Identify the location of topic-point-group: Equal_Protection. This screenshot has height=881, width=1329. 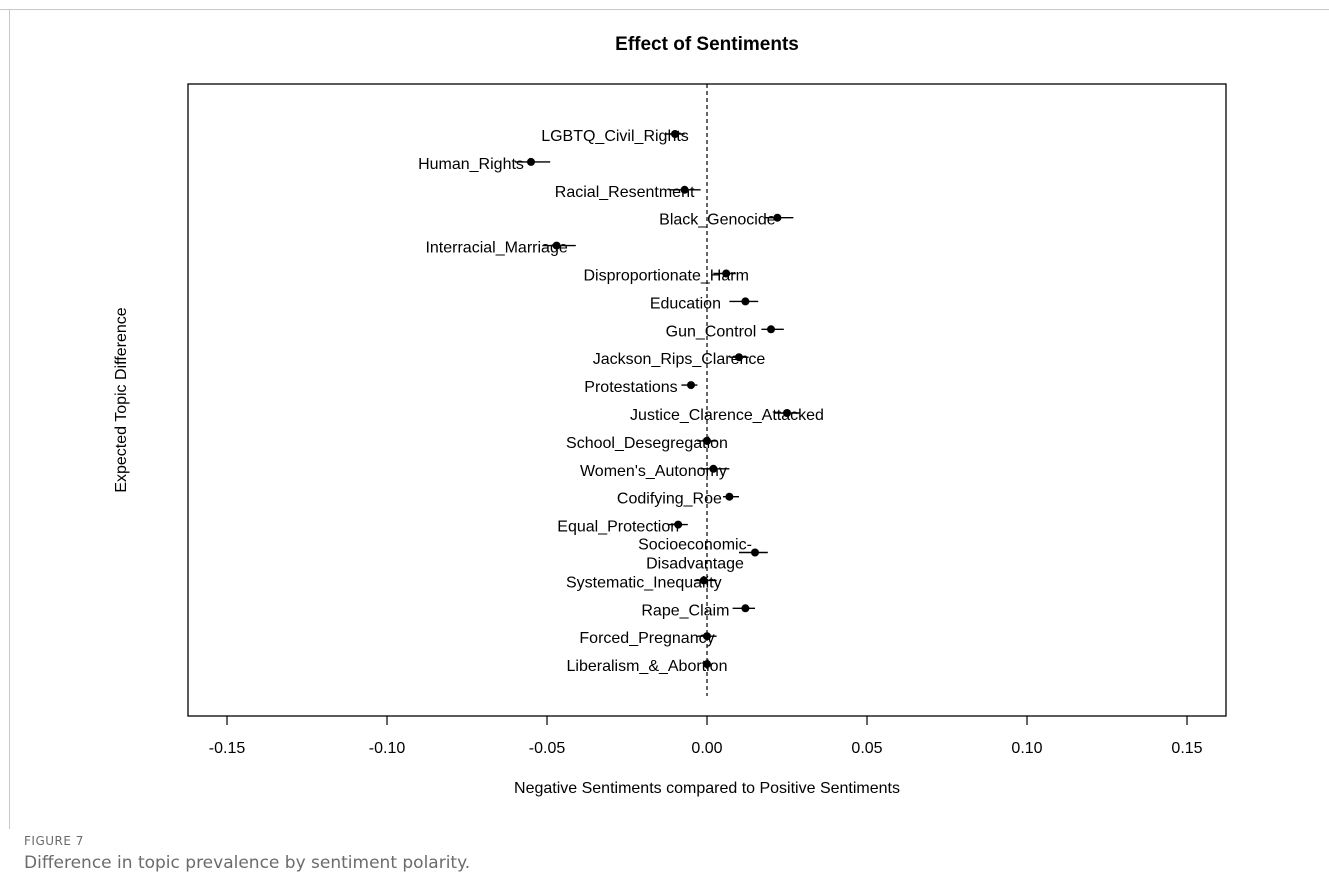
(622, 527).